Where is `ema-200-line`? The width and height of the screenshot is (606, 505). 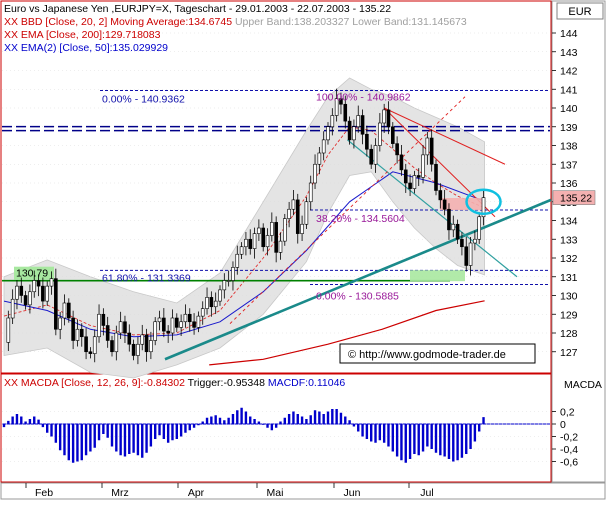 ema-200-line is located at coordinates (347, 333).